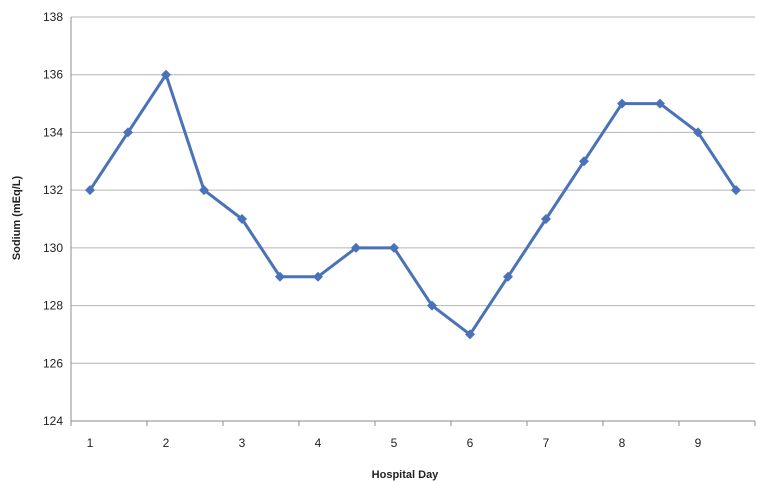 The image size is (758, 481). Describe the element at coordinates (318, 443) in the screenshot. I see `x-tick-label-4: 4` at that location.